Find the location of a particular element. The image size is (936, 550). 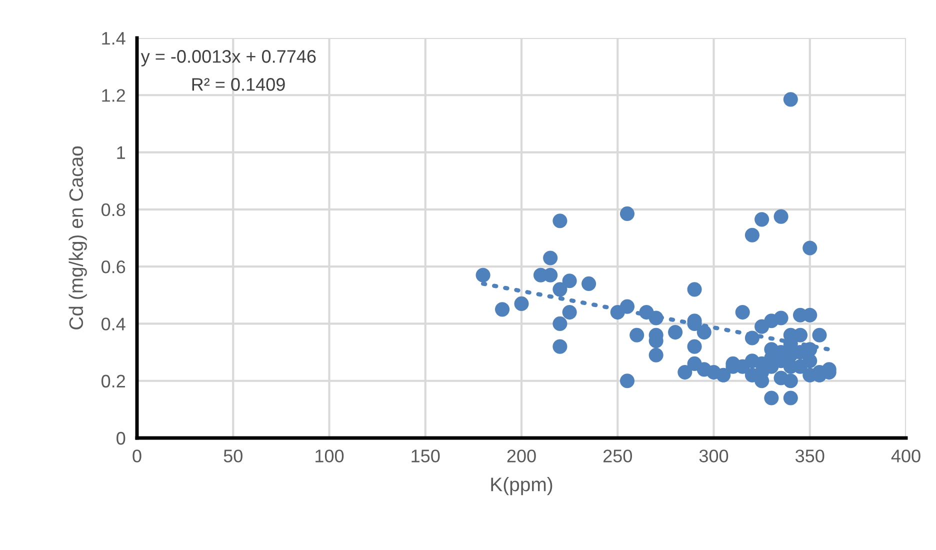

x-tick-label: 100 is located at coordinates (330, 456).